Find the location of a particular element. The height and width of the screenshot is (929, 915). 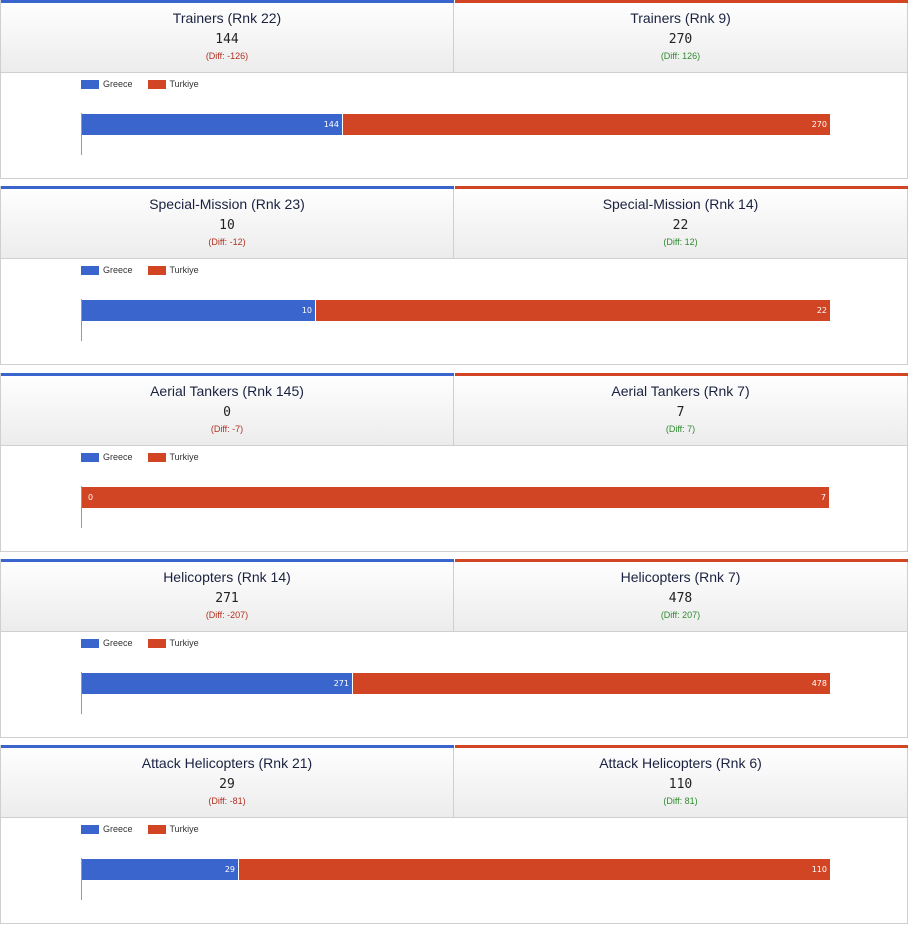

greece-value: 29 is located at coordinates (227, 784).